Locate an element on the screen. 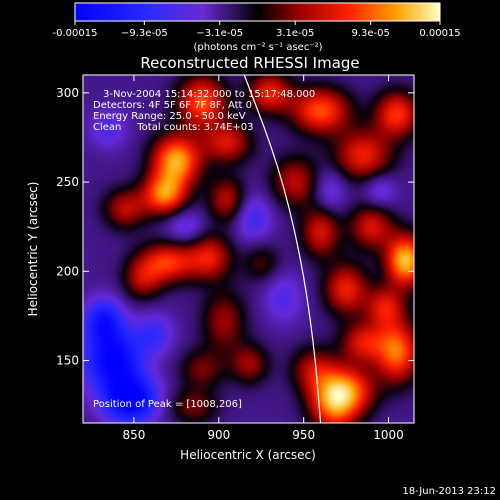  x-tick-label: 850 is located at coordinates (133, 435).